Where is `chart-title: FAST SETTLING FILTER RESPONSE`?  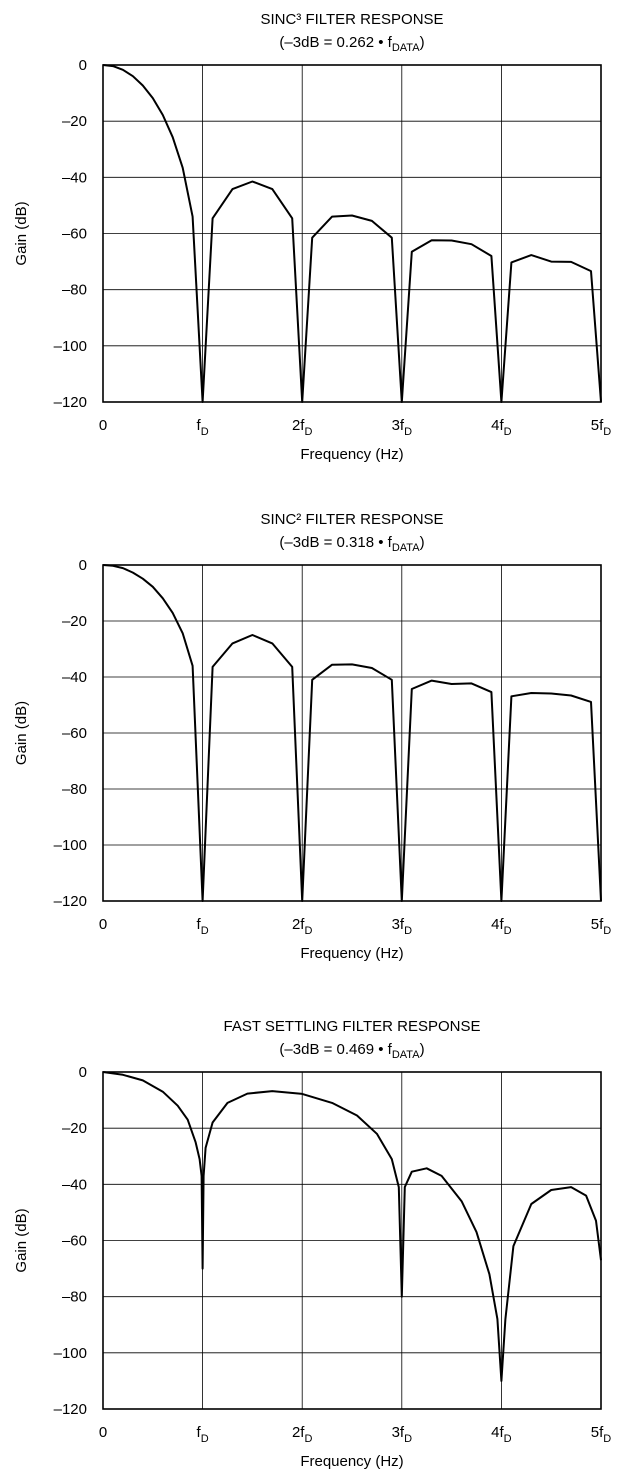 chart-title: FAST SETTLING FILTER RESPONSE is located at coordinates (352, 1026).